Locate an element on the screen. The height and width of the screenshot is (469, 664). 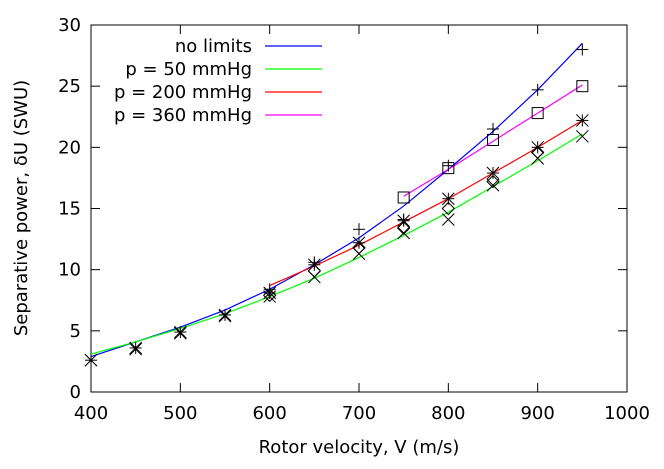
x-tick-label: 600 is located at coordinates (269, 413).